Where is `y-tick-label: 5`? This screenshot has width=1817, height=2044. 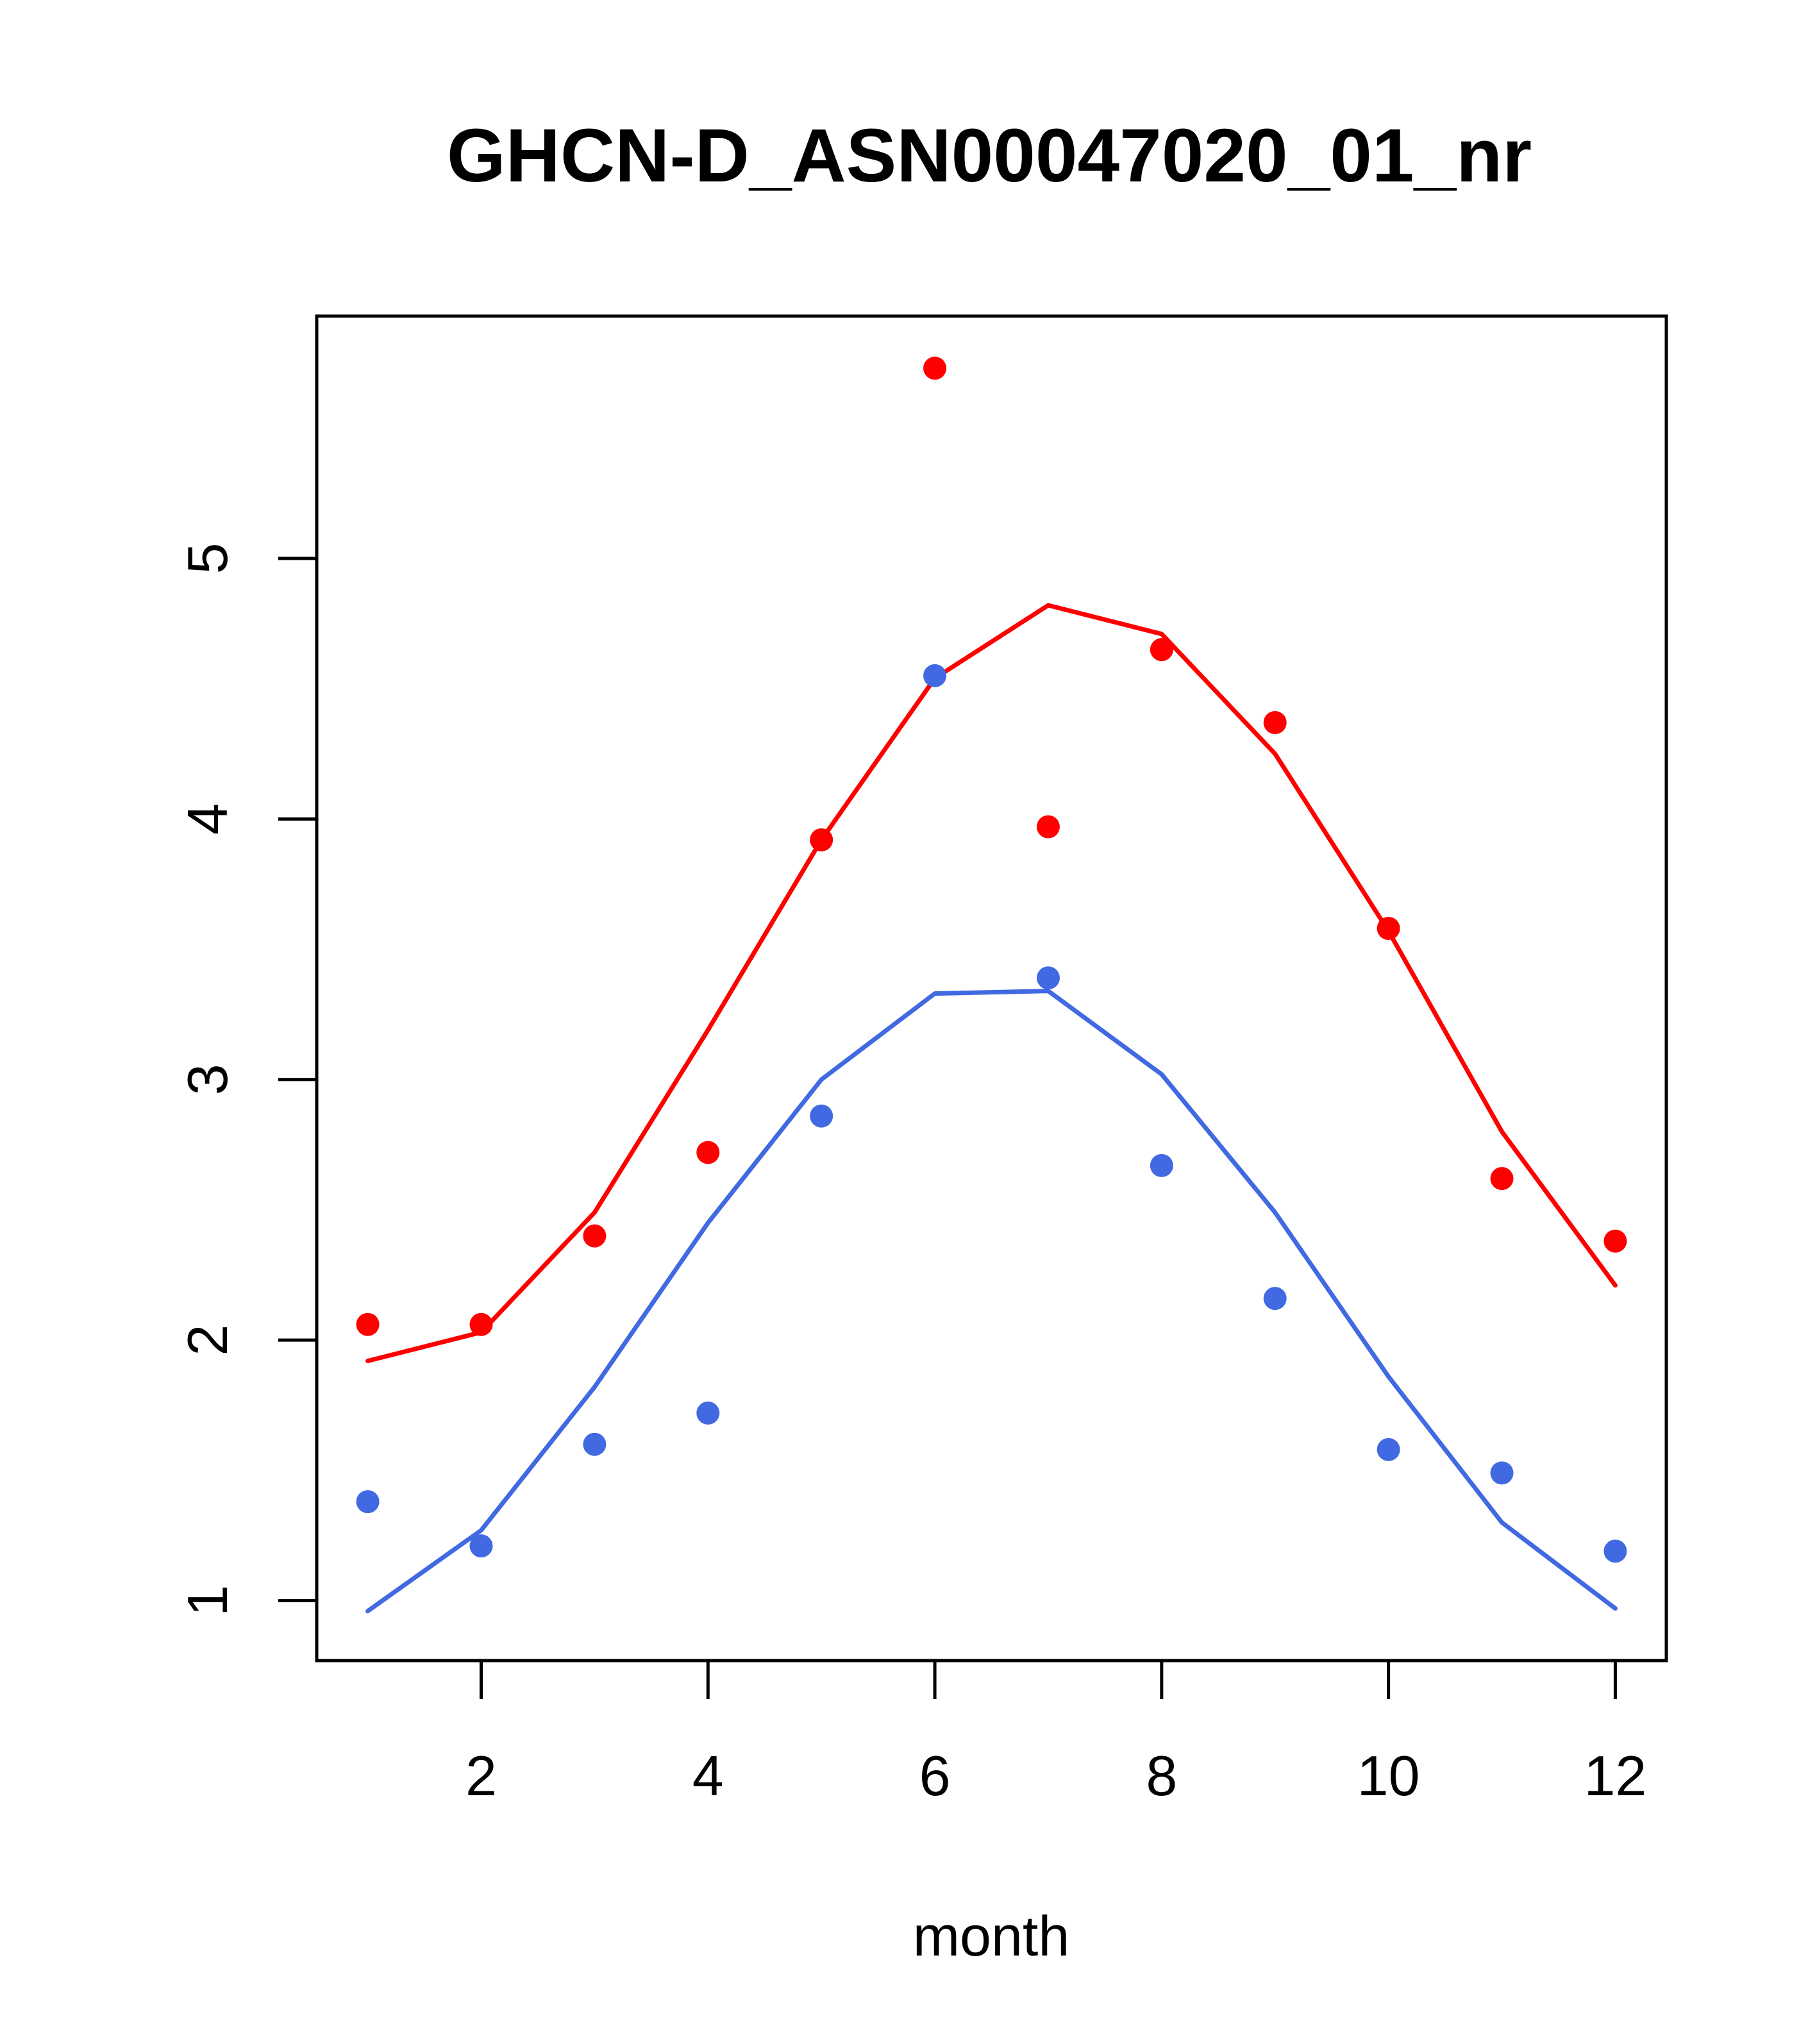 y-tick-label: 5 is located at coordinates (208, 558).